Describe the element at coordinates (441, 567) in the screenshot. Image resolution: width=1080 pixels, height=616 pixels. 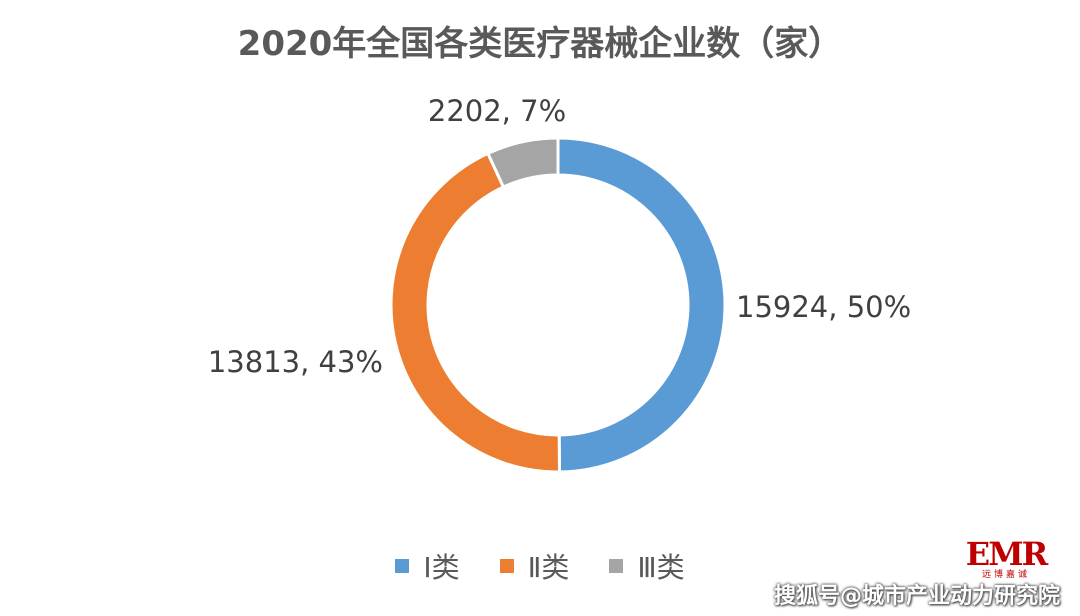
I see `legend-label-class-1: Ⅰ类` at that location.